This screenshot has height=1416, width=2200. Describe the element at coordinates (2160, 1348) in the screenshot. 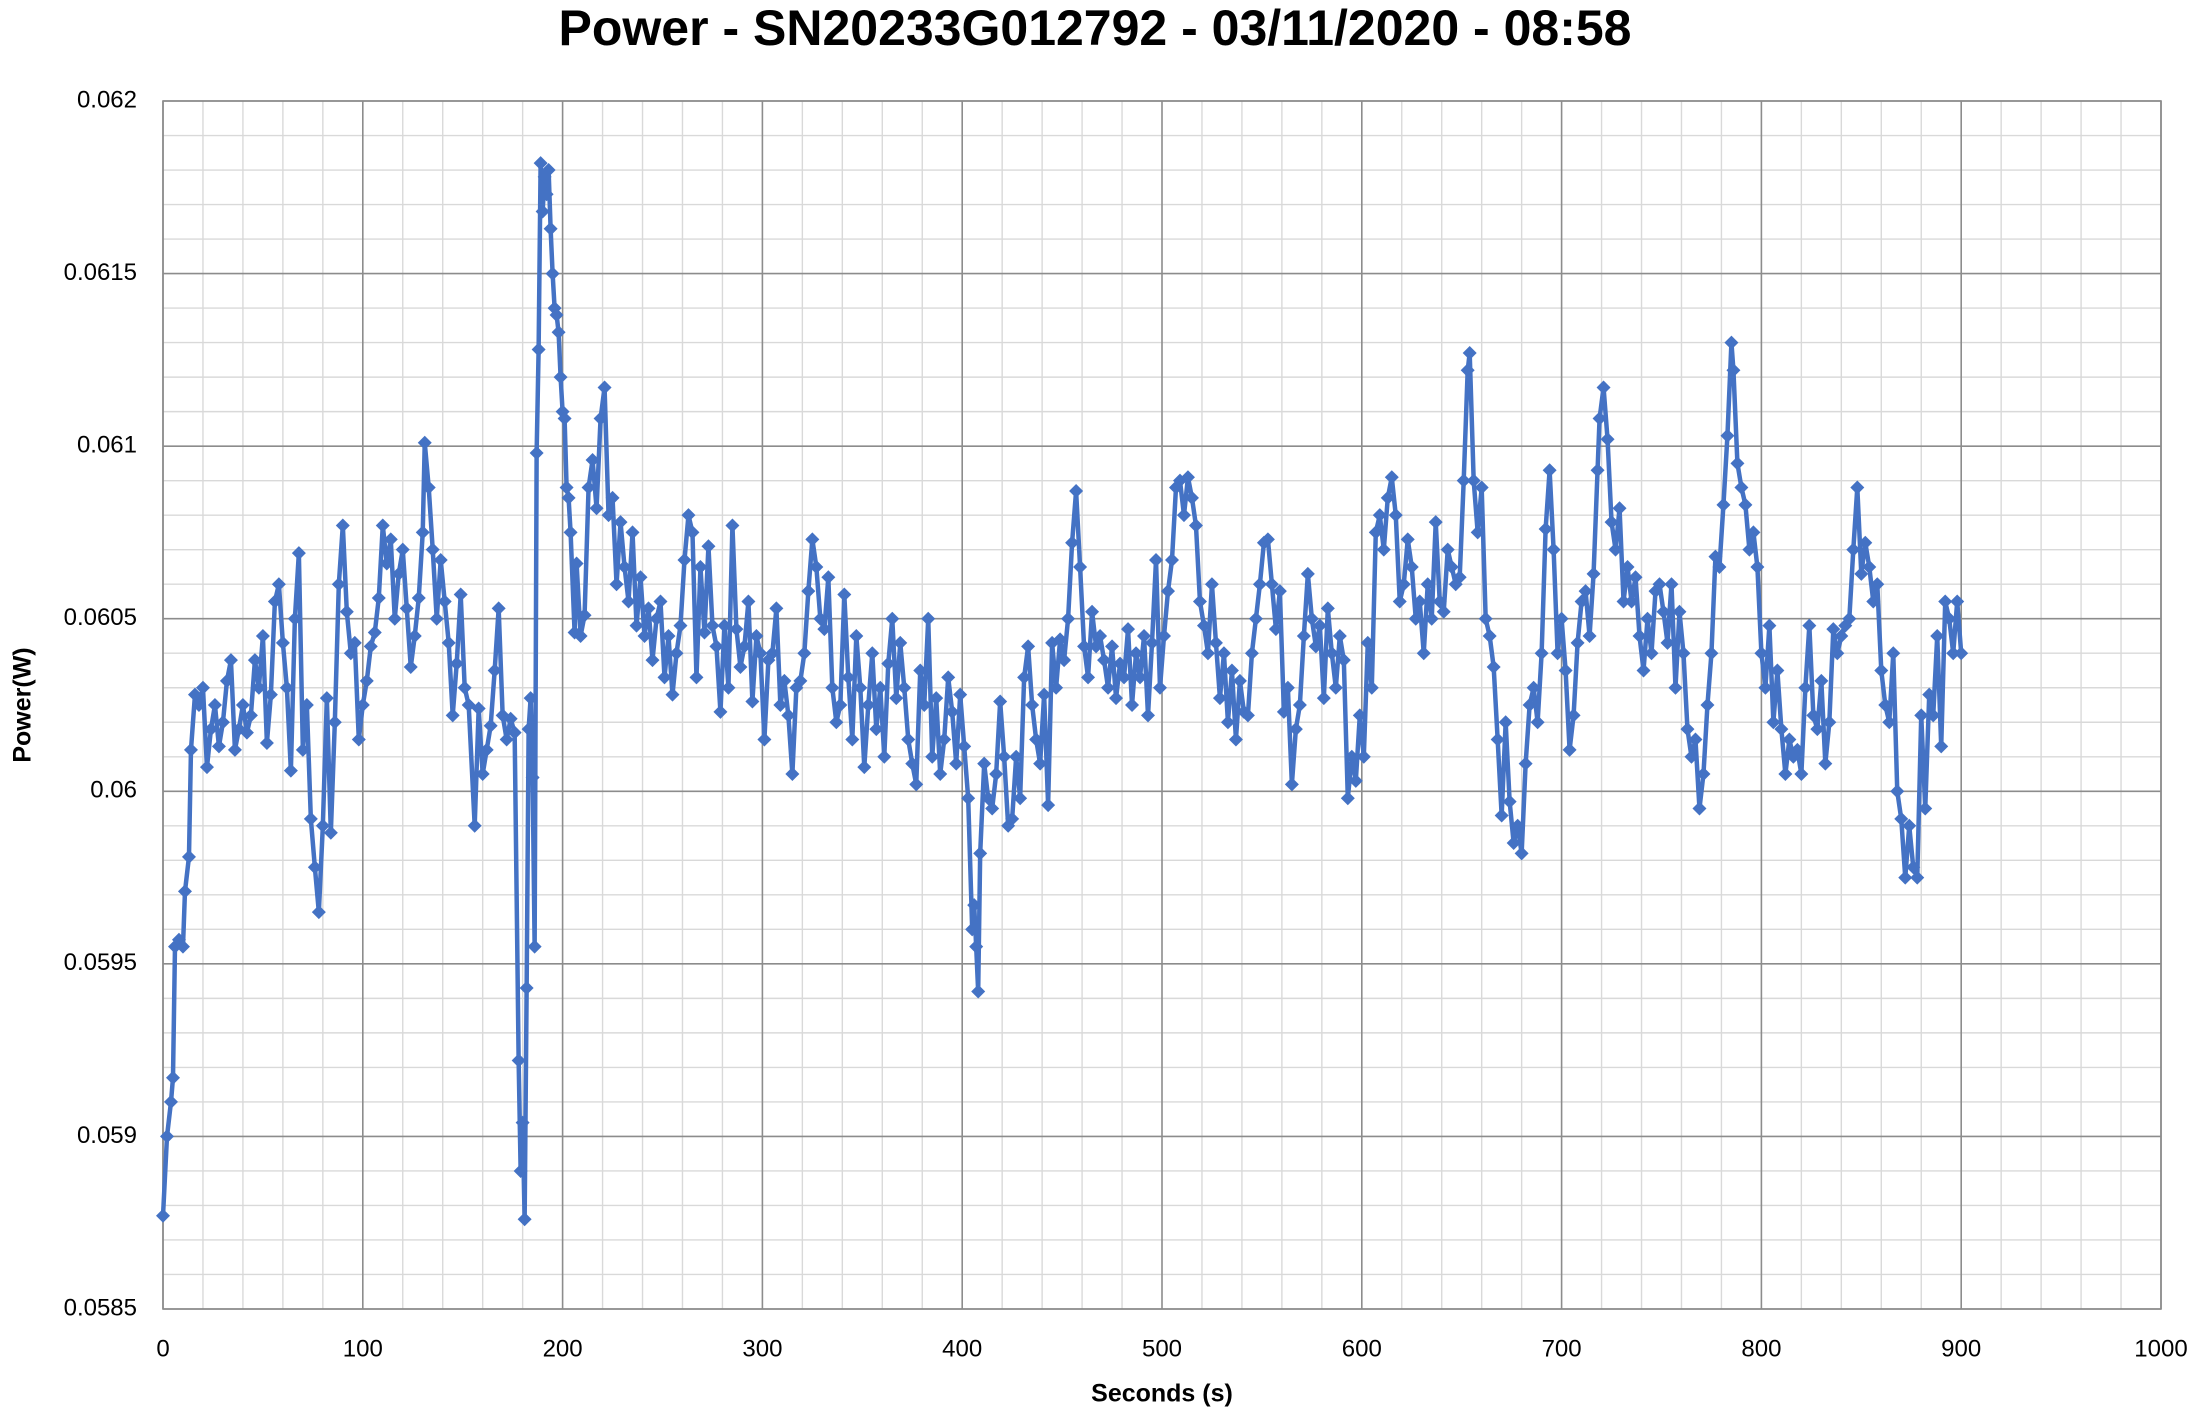

I see `x-tick-label: 1000` at that location.